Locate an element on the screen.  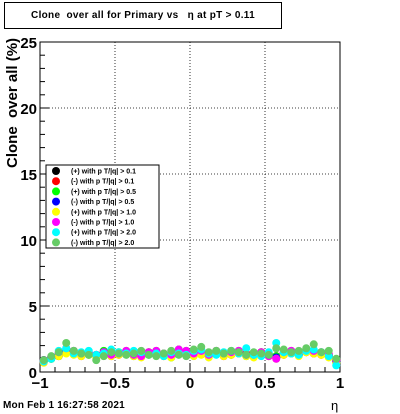
data-points is located at coordinates (190, 354).